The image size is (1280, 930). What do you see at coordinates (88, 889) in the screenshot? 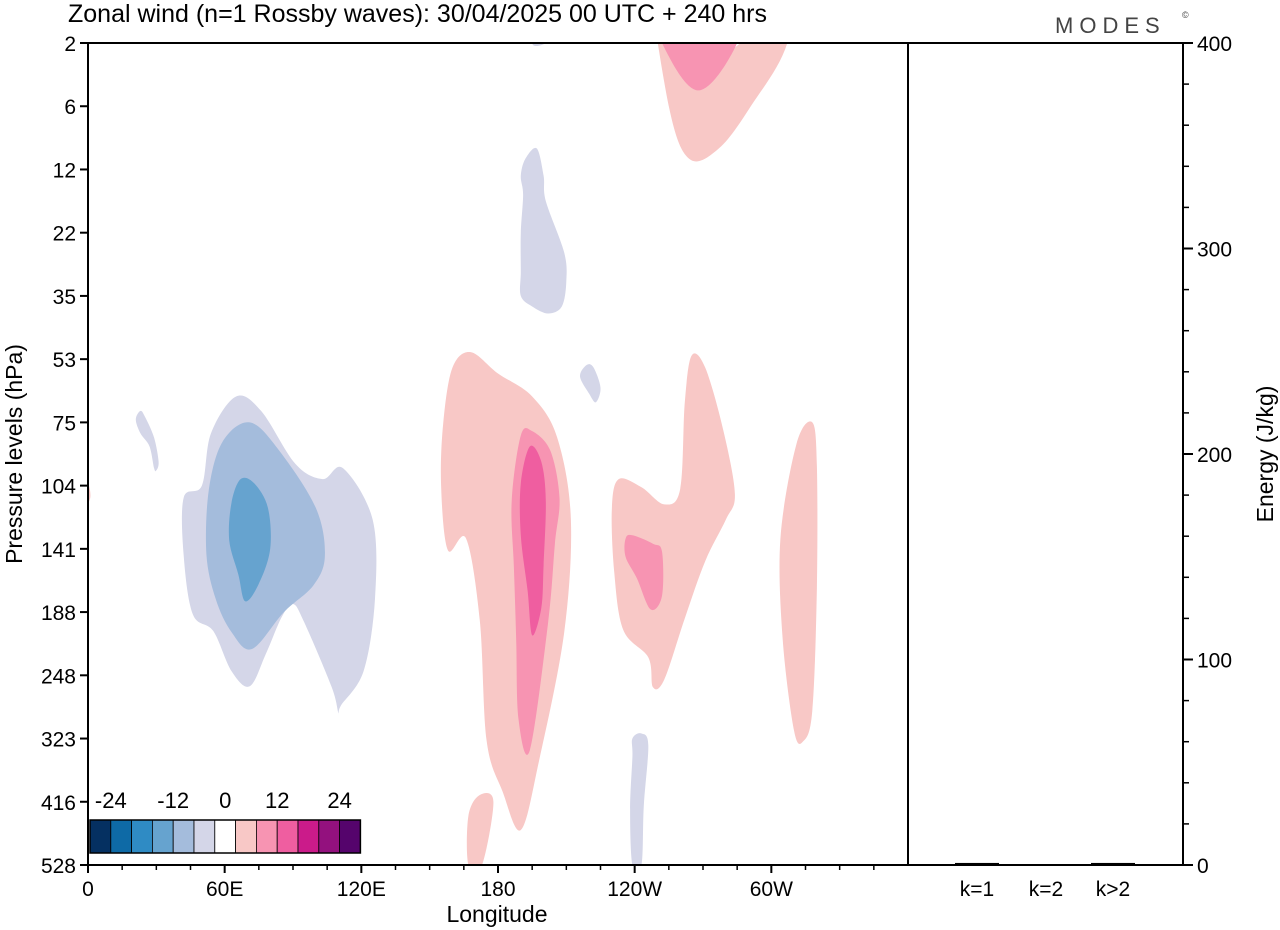
I see `x-tick-label: 0` at bounding box center [88, 889].